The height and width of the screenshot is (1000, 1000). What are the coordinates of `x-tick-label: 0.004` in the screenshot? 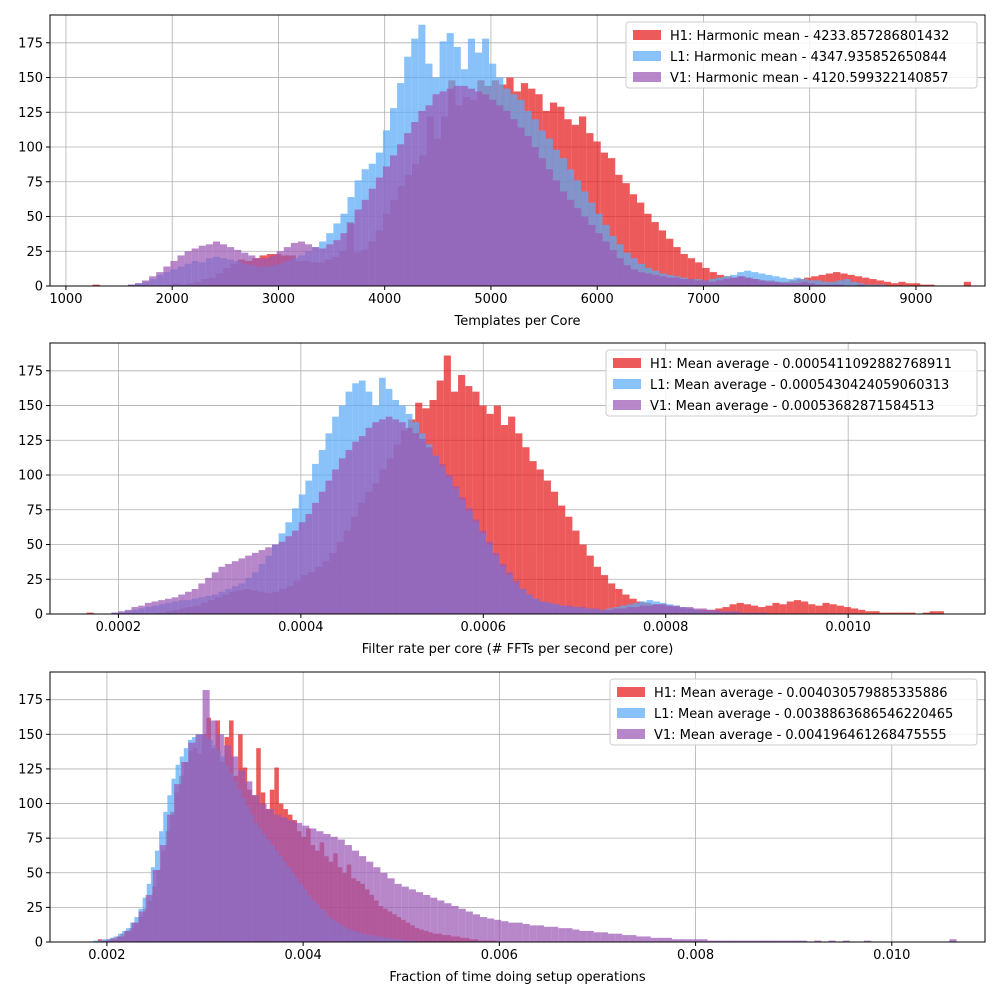 It's located at (303, 955).